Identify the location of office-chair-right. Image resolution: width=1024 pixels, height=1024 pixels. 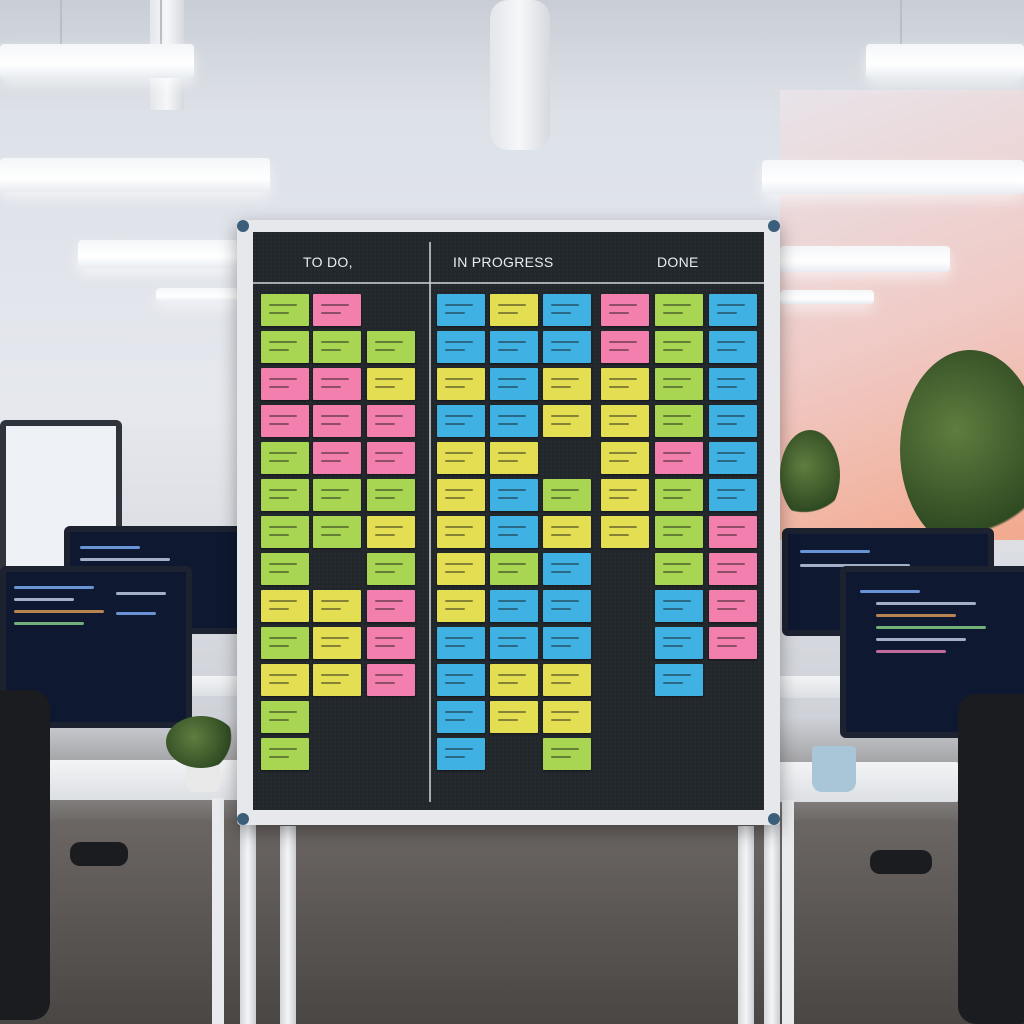
(991, 859).